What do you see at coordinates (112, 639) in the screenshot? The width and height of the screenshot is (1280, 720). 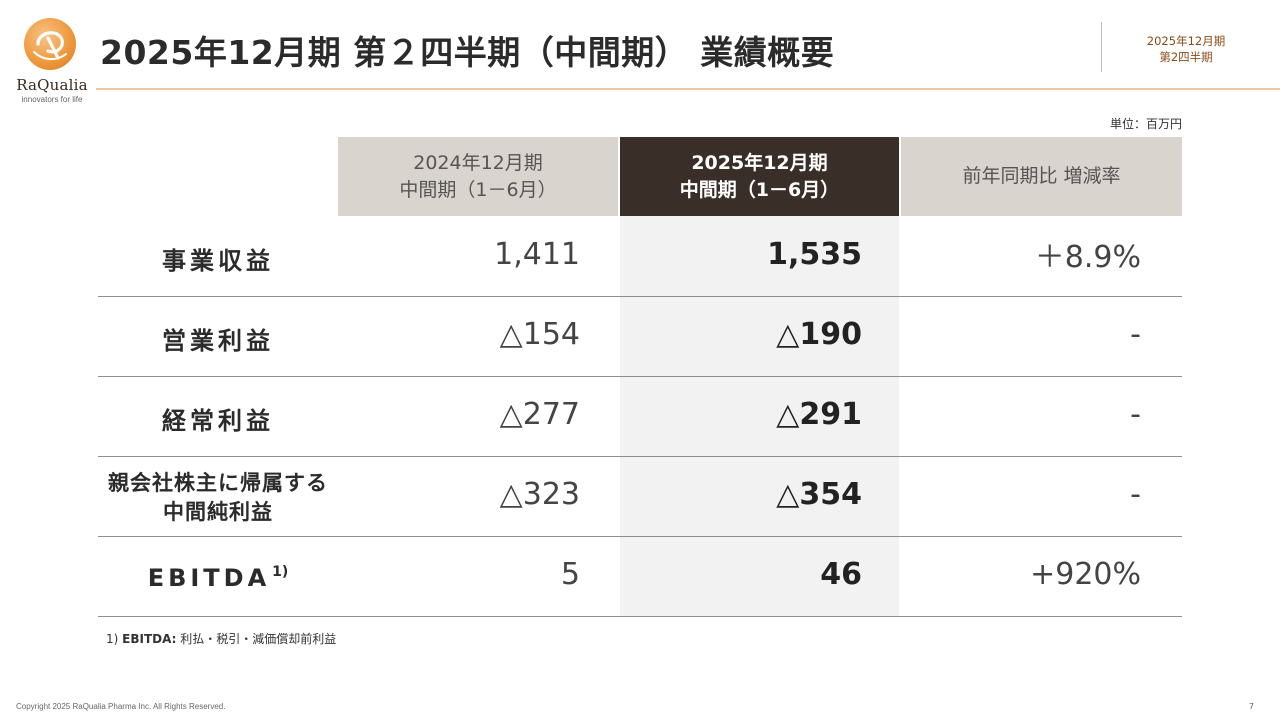 I see `footnote-marker: 1)` at bounding box center [112, 639].